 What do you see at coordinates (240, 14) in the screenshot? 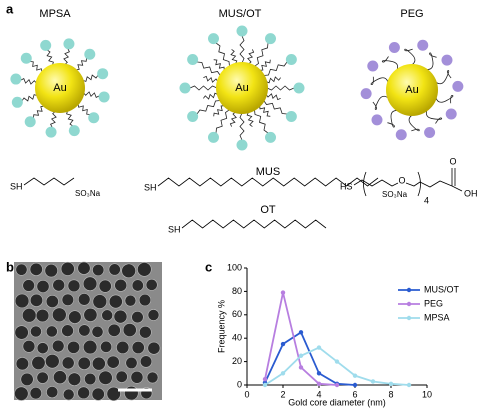
I see `particle-name: MUS/OT` at bounding box center [240, 14].